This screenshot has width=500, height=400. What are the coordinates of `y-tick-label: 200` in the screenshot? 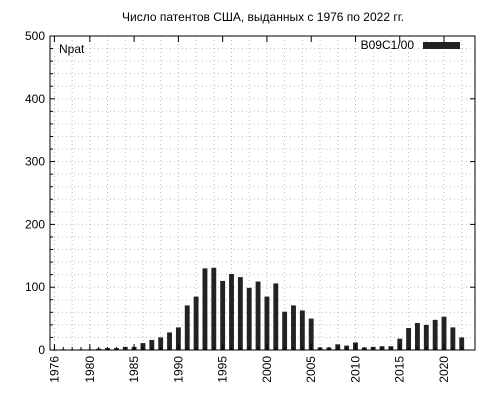 It's located at (35, 224).